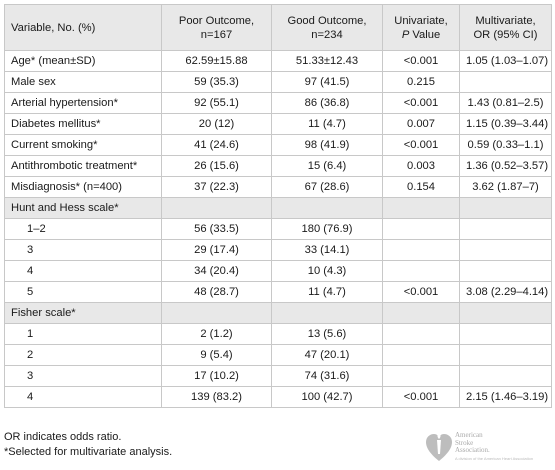 Image resolution: width=555 pixels, height=470 pixels. Describe the element at coordinates (88, 452) in the screenshot. I see `footnote-selected: *Selected for multivariate analysis.` at that location.